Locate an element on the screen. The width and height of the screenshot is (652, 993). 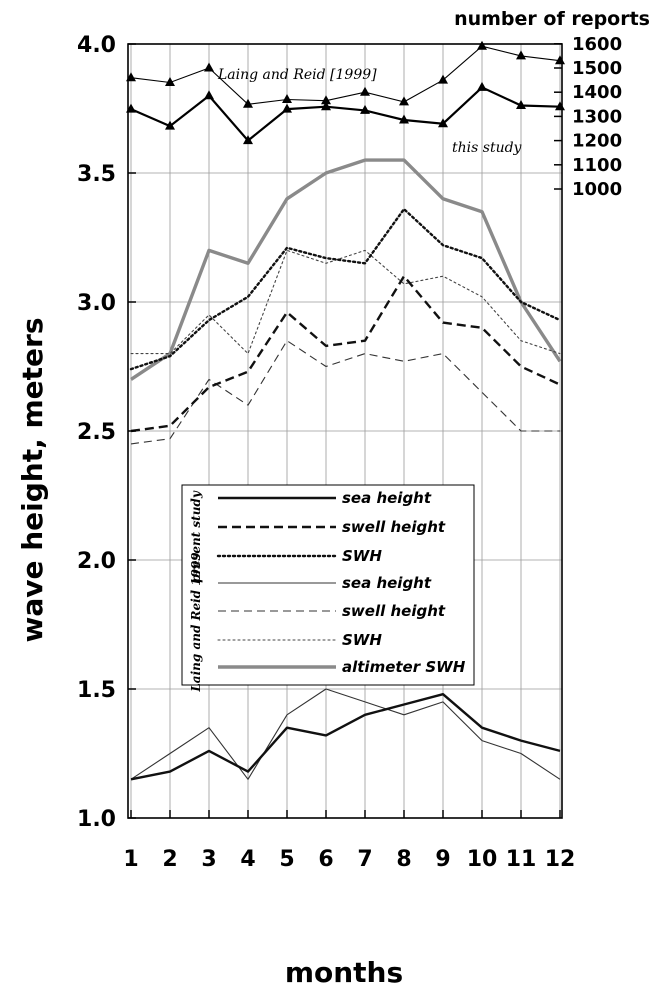
legend-label-6: altimeter SWH is located at coordinates (404, 667).